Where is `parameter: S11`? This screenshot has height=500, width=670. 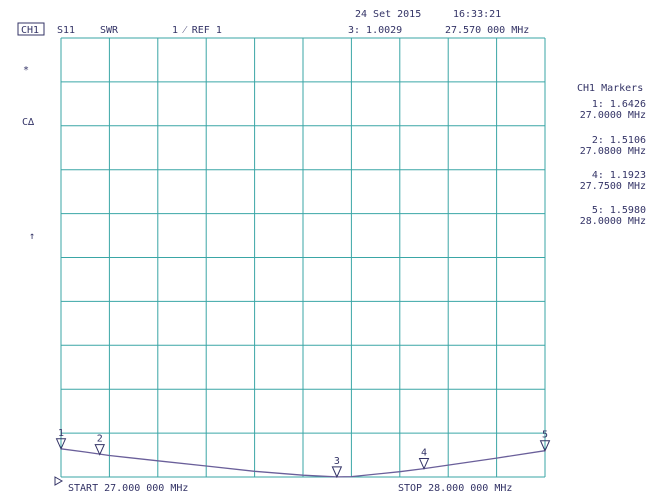
parameter: S11 is located at coordinates (66, 30).